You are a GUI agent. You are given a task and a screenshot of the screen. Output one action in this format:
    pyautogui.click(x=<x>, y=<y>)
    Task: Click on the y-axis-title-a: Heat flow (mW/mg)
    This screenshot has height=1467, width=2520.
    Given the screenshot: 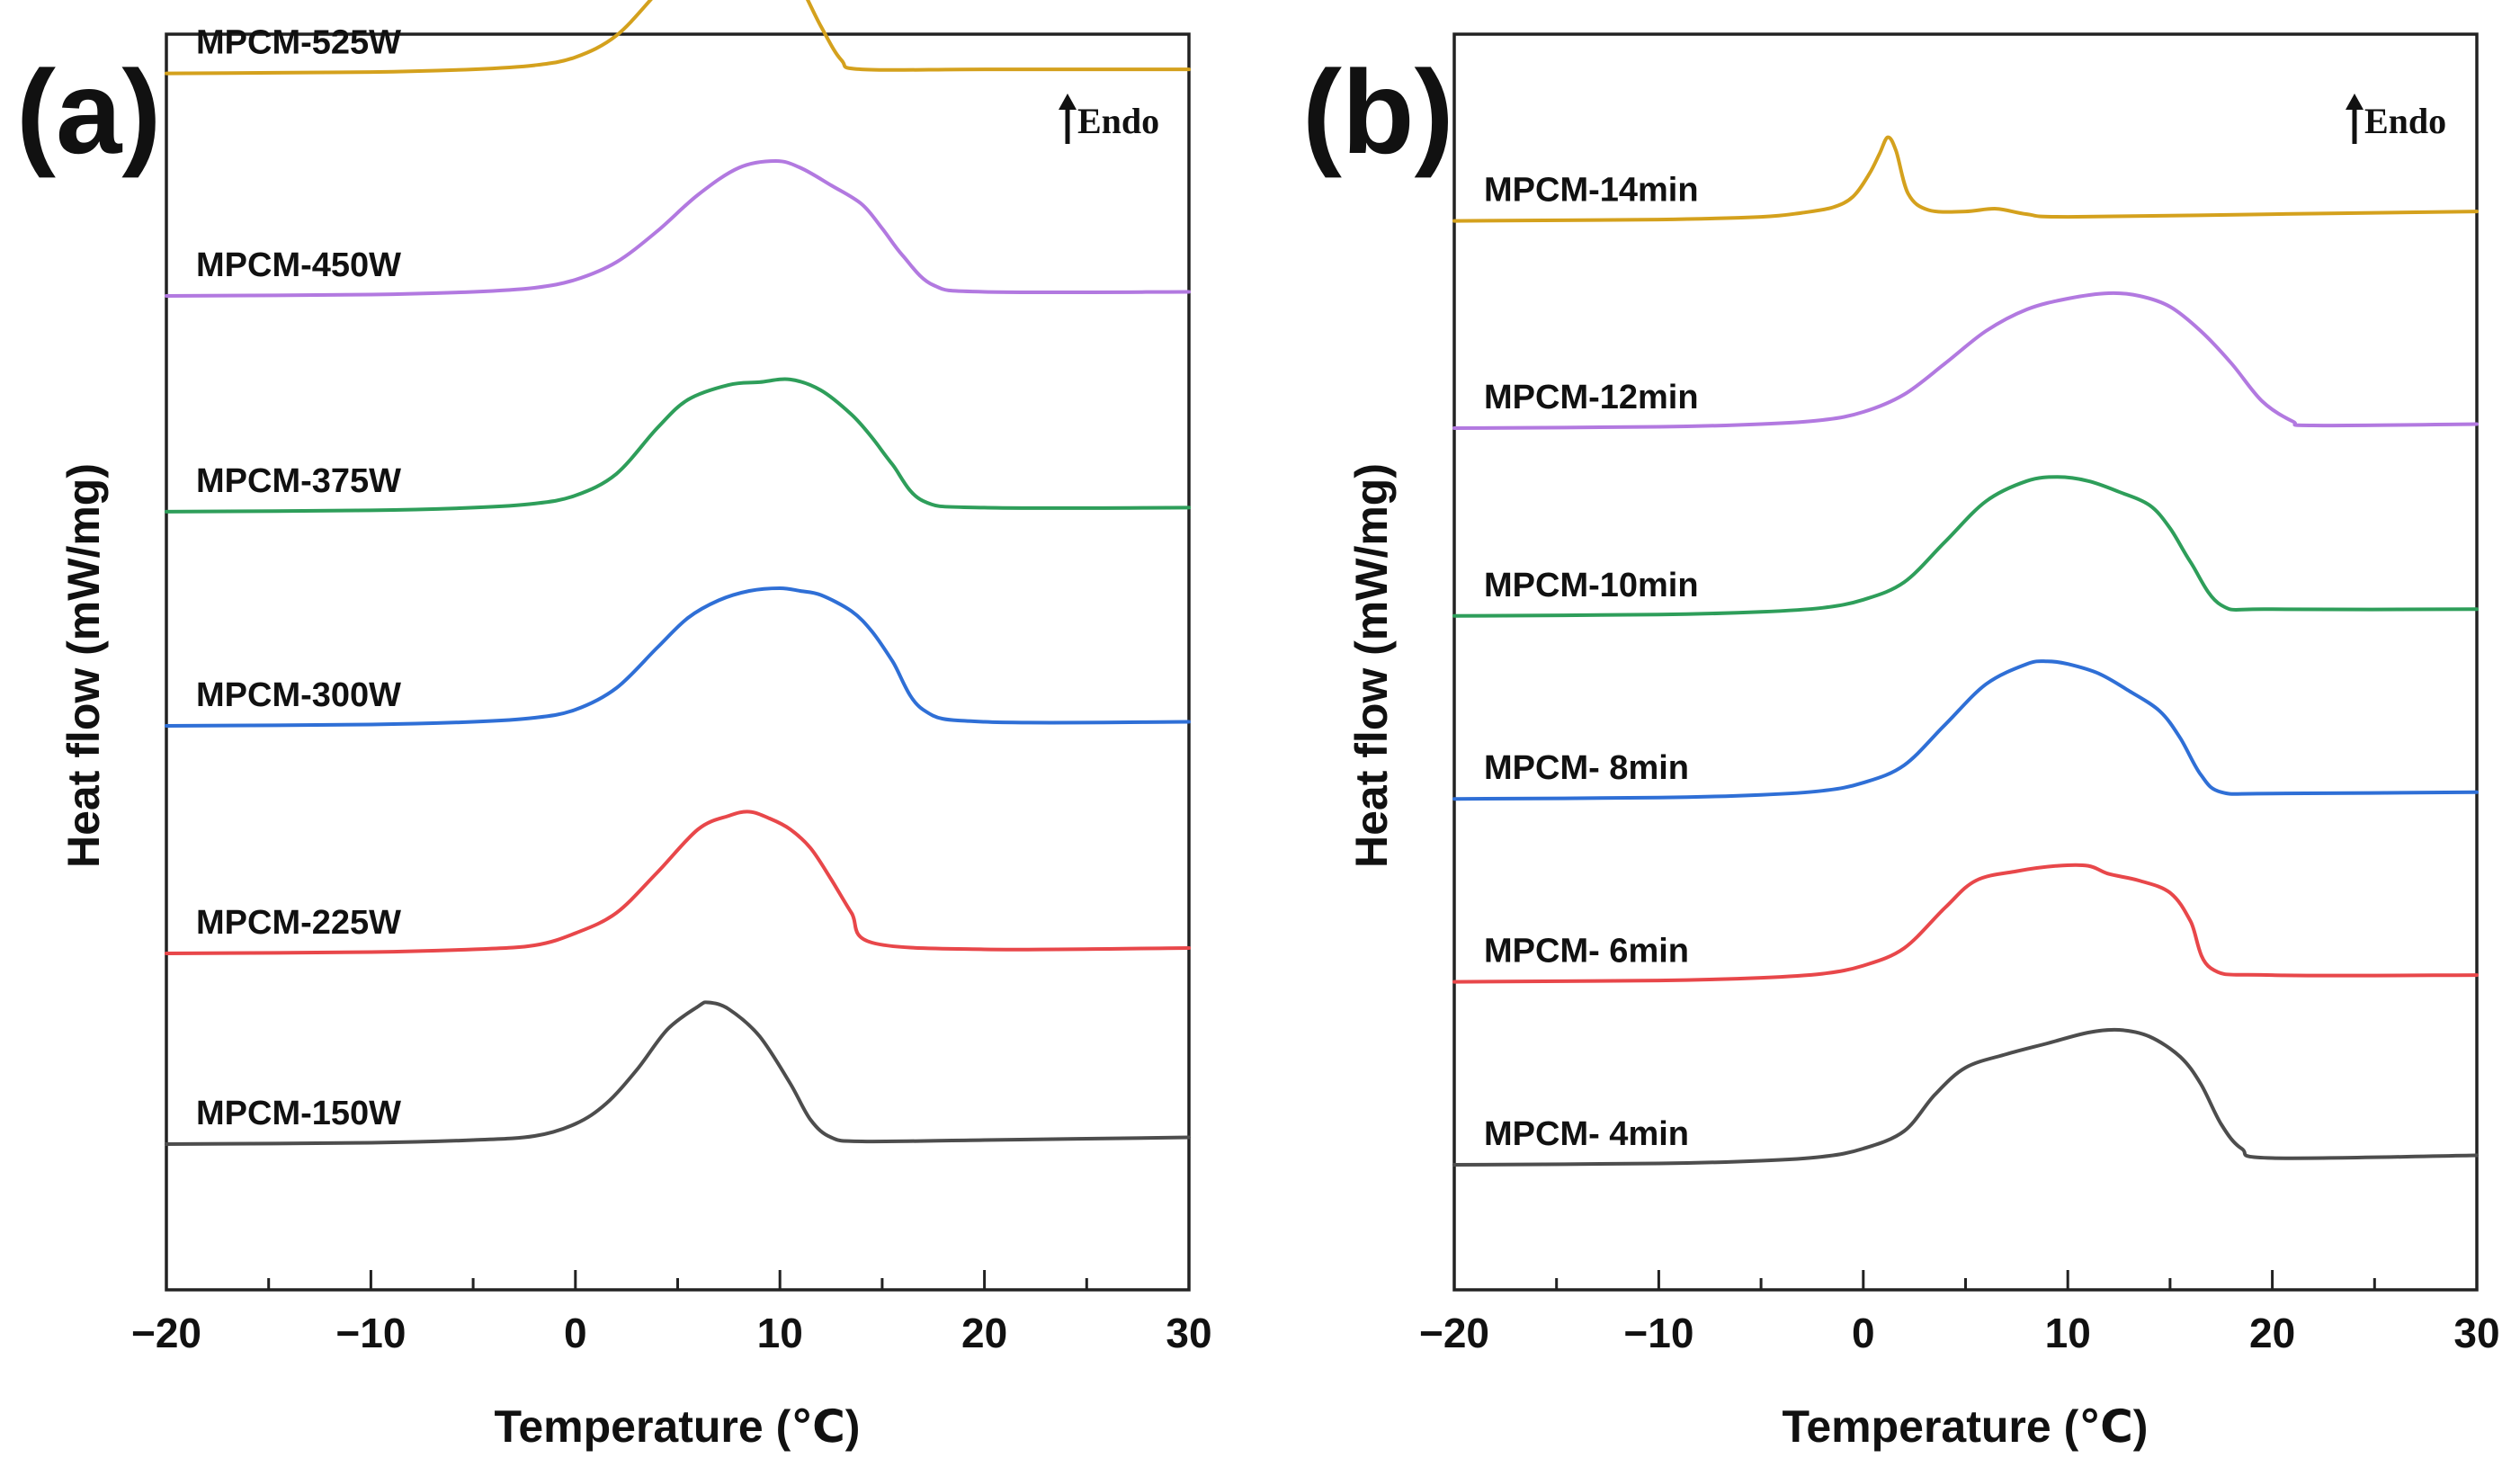 What is the action you would take?
    pyautogui.click(x=84, y=665)
    